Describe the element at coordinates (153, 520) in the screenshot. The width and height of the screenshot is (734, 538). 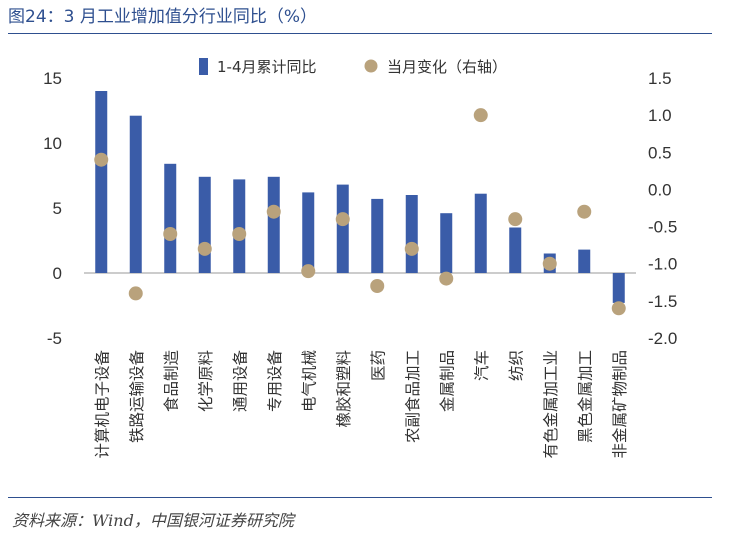
I see `source-note: 资料来源：Wind，中国银河证券研究院` at that location.